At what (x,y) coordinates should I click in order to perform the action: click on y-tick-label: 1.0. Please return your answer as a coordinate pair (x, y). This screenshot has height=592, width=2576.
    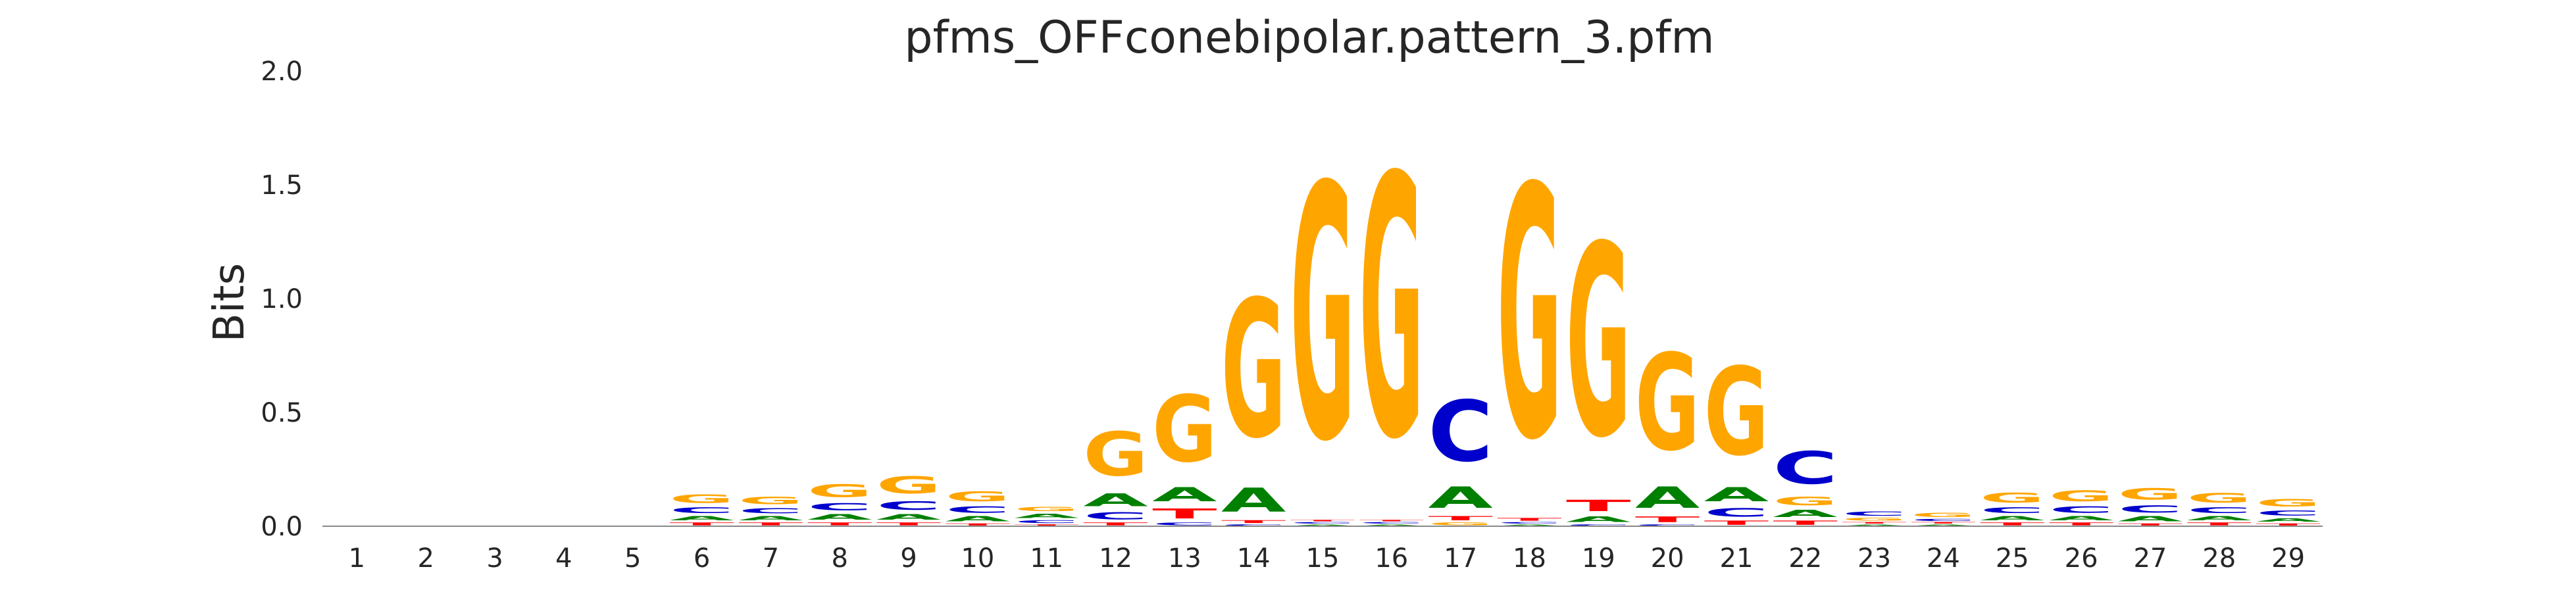
    Looking at the image, I should click on (282, 299).